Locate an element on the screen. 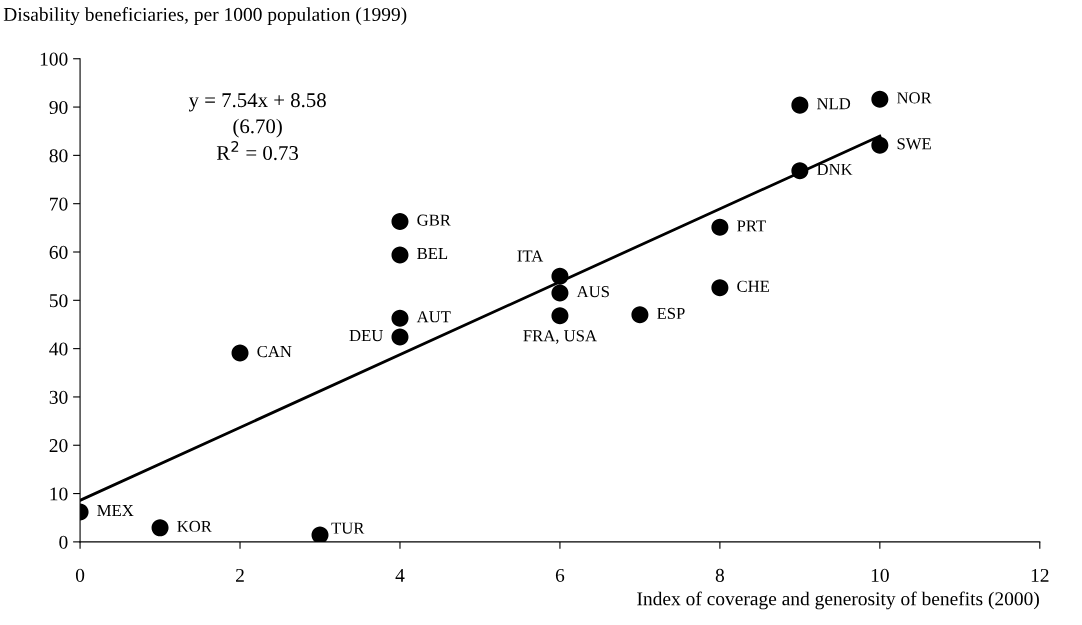 The width and height of the screenshot is (1082, 625). annotation: KOR is located at coordinates (194, 526).